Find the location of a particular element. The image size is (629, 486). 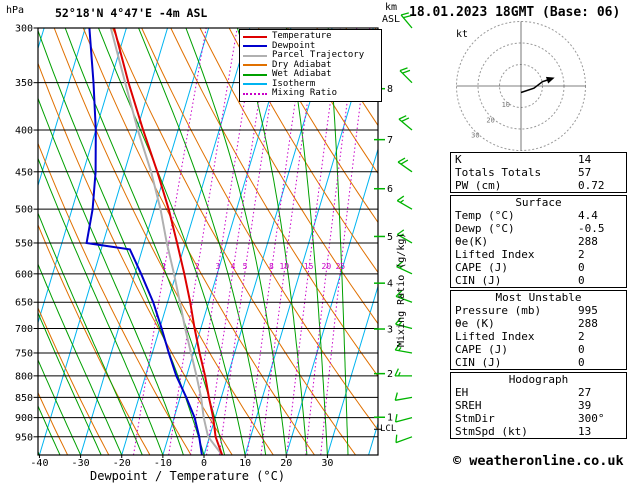

dry-adiabat-line is located at coordinates (53, 423).